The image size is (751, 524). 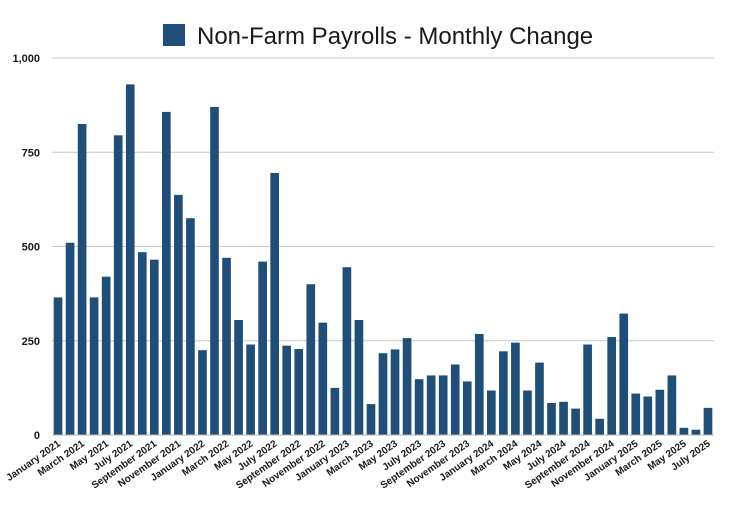 I want to click on y-tick-label: 1,000, so click(x=26, y=59).